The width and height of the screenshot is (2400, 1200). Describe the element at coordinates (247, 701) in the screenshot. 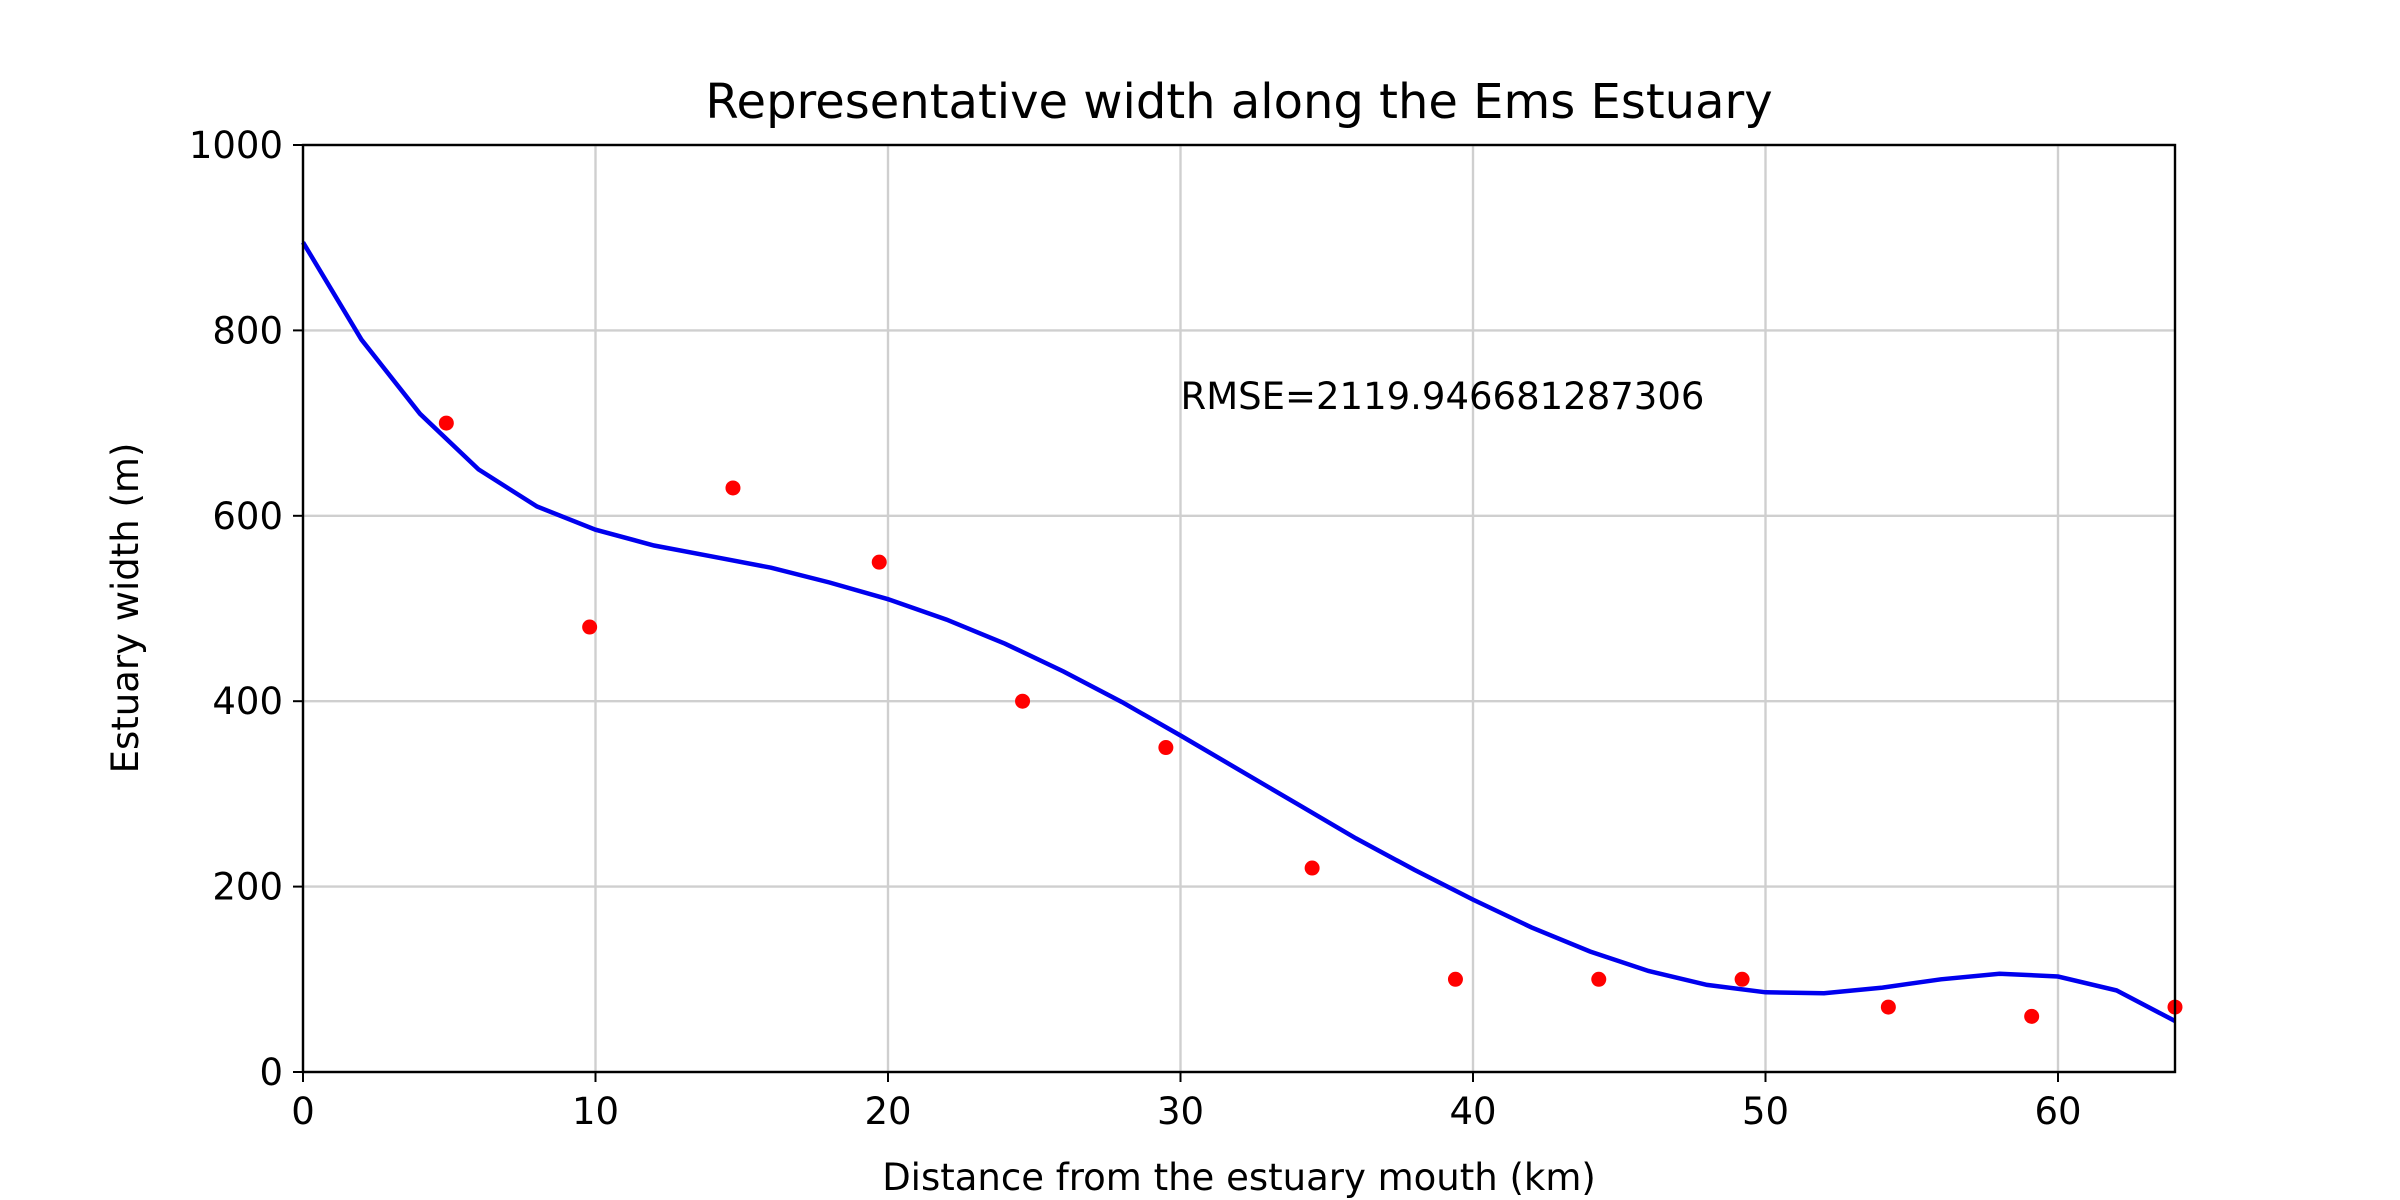

I see `y-tick-label: 400` at that location.